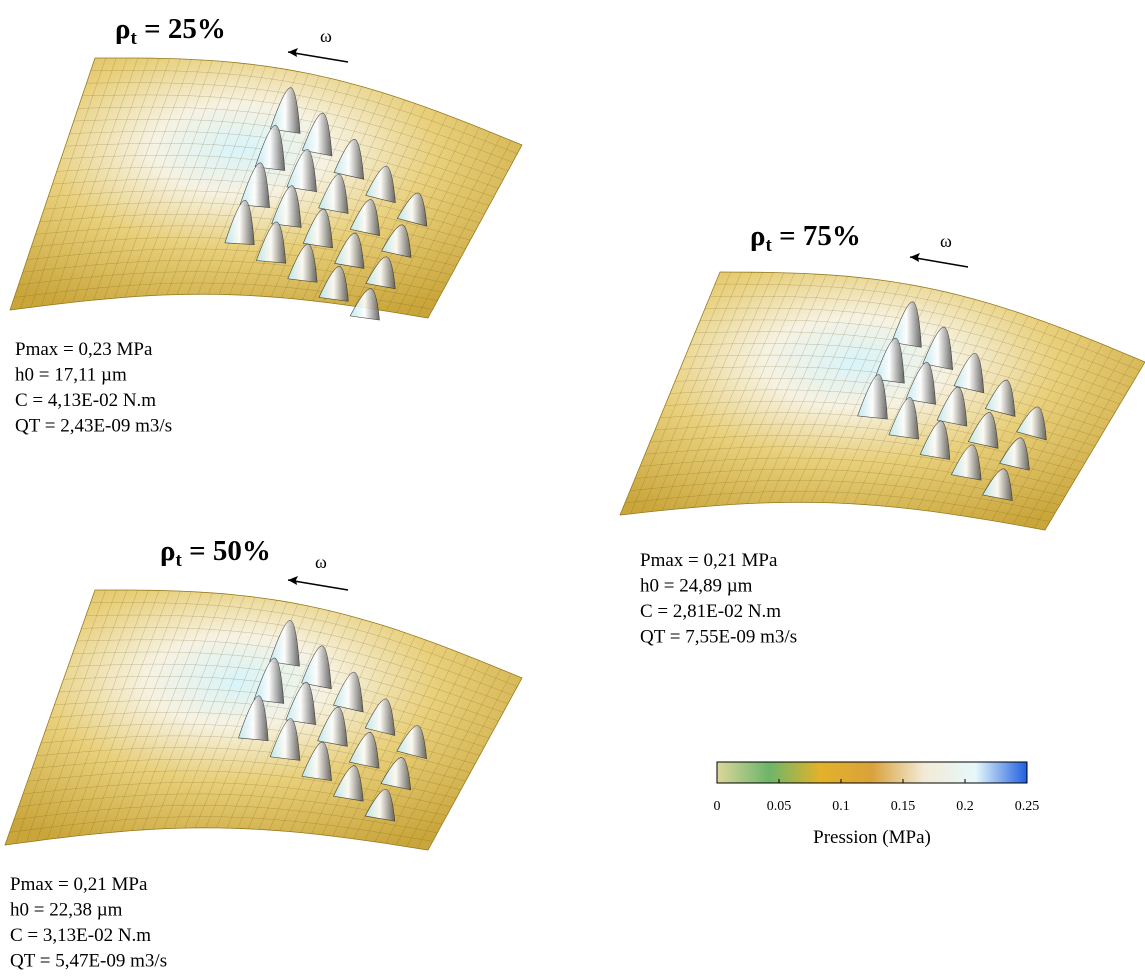 The height and width of the screenshot is (980, 1145). Describe the element at coordinates (872, 772) in the screenshot. I see `colorbar-scale` at that location.